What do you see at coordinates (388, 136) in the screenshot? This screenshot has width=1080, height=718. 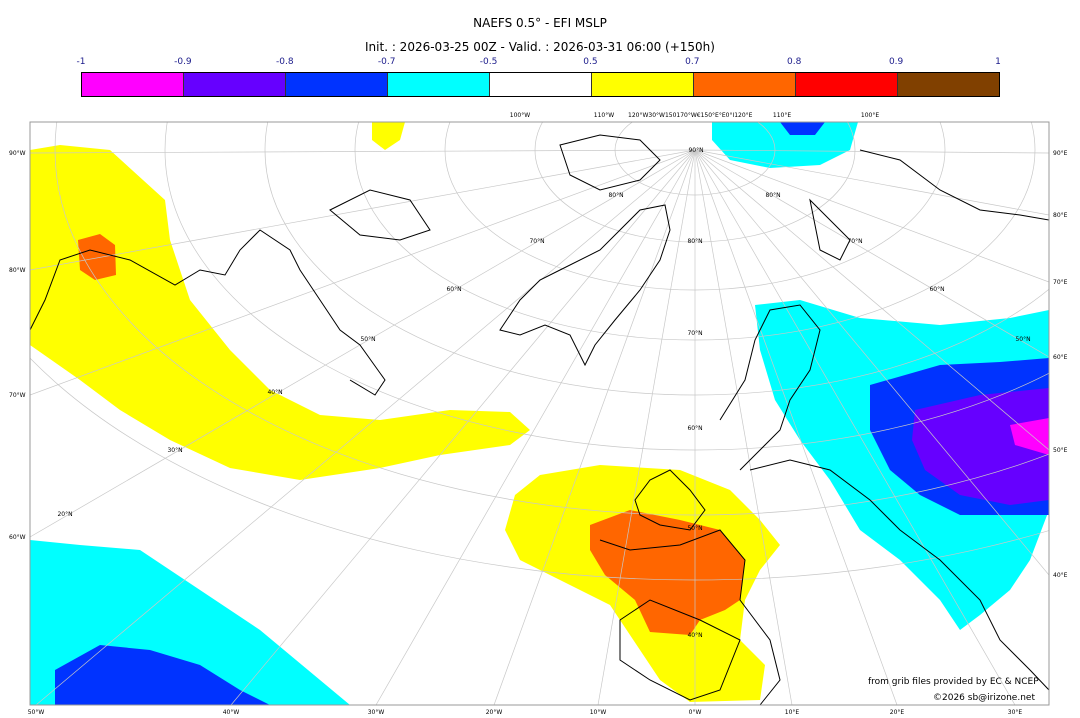 I see `efi-yellow-arctic` at bounding box center [388, 136].